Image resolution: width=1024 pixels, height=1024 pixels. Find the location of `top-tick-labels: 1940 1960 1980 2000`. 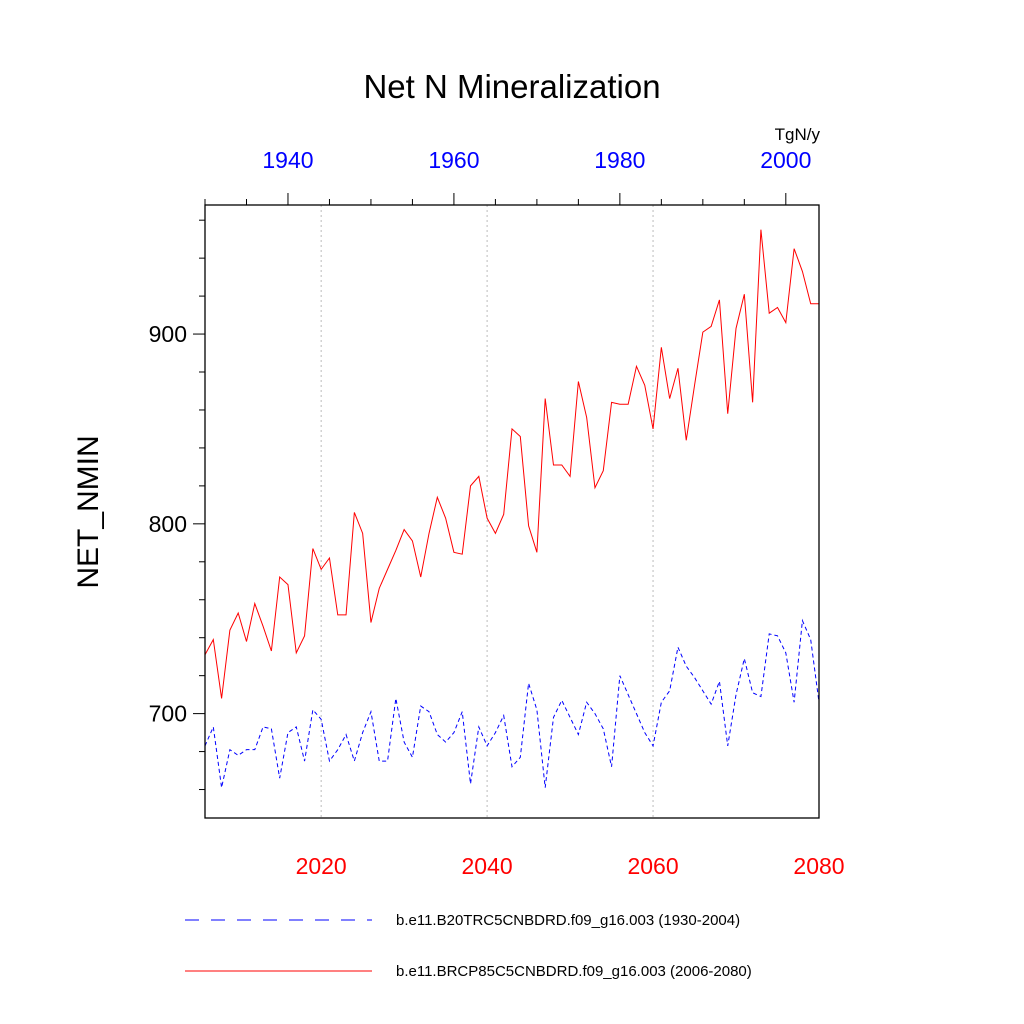

top-tick-labels: 1940 1960 1980 2000 is located at coordinates (536, 160).